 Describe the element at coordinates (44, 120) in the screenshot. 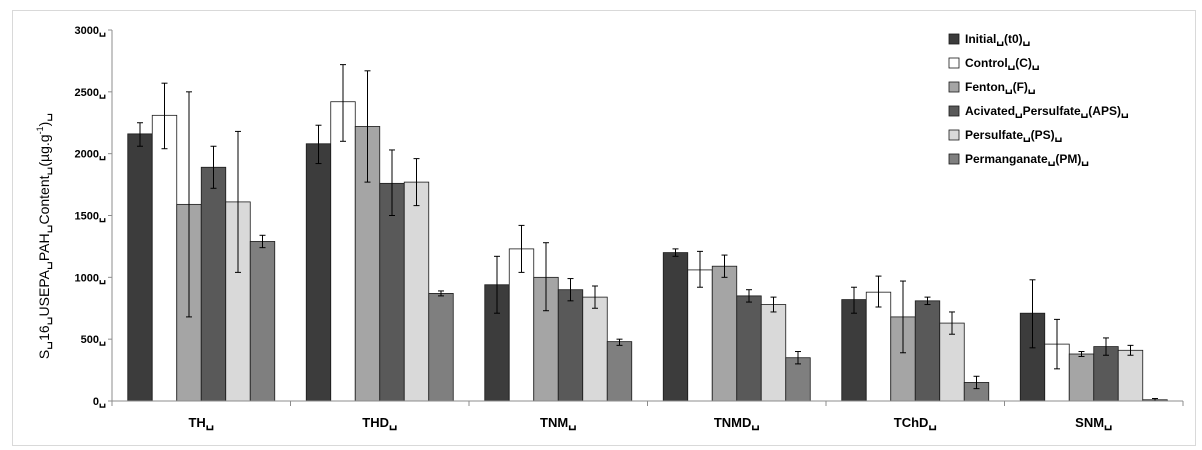

I see `y-axis-label-end: )␣` at that location.